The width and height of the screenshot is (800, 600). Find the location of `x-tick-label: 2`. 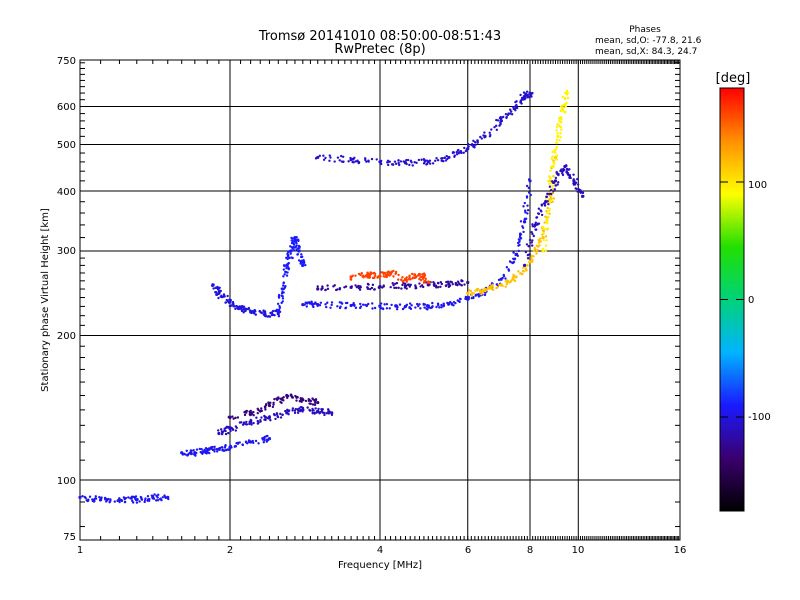

x-tick-label: 2 is located at coordinates (230, 550).